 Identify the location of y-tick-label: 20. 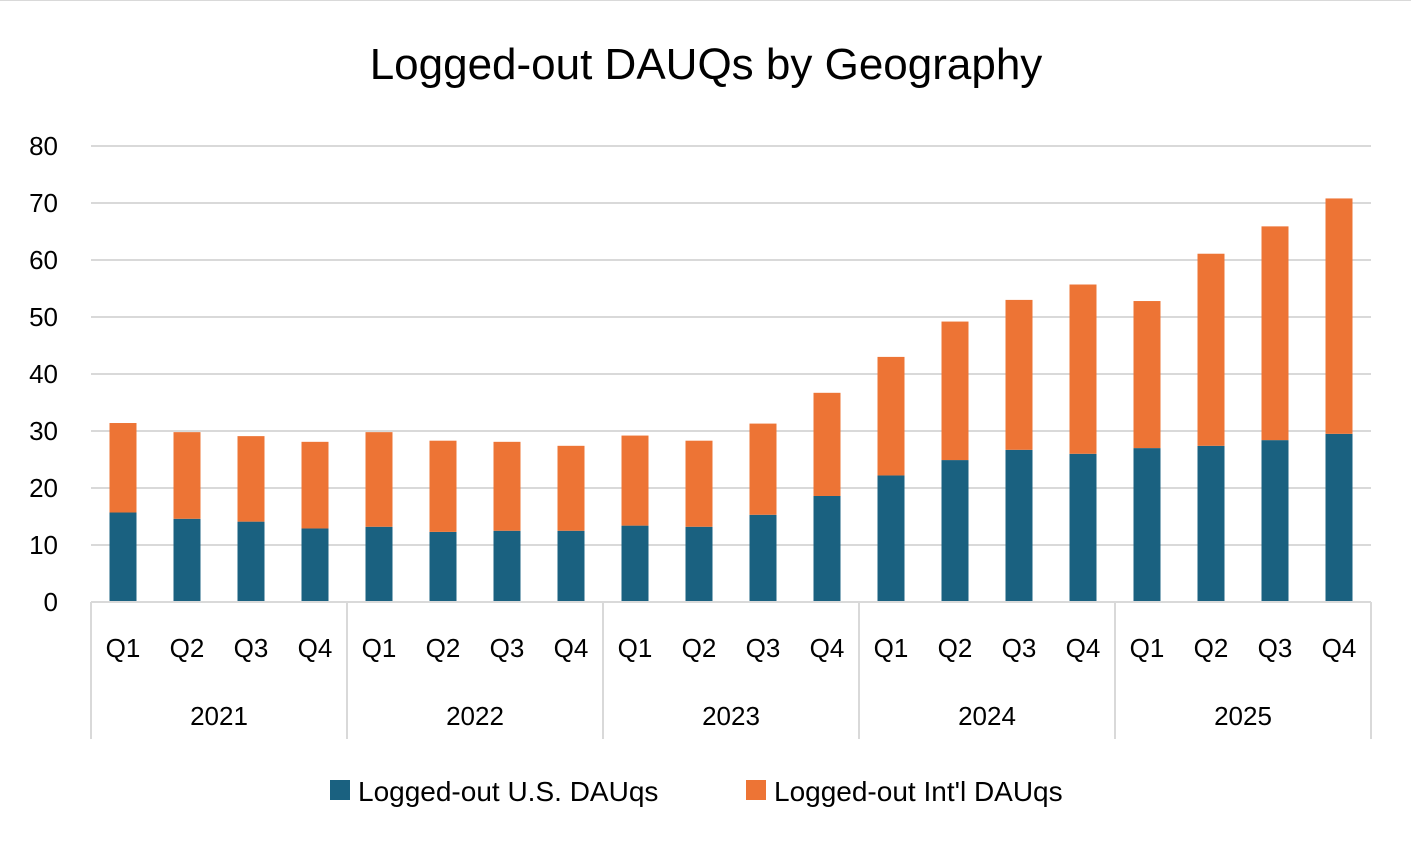
(43, 488).